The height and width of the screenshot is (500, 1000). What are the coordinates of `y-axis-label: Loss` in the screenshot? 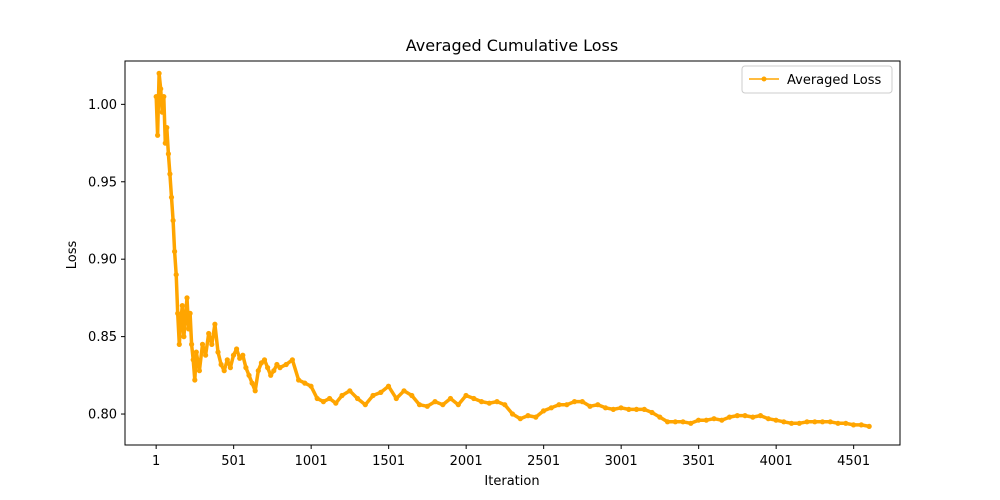 It's located at (72, 255).